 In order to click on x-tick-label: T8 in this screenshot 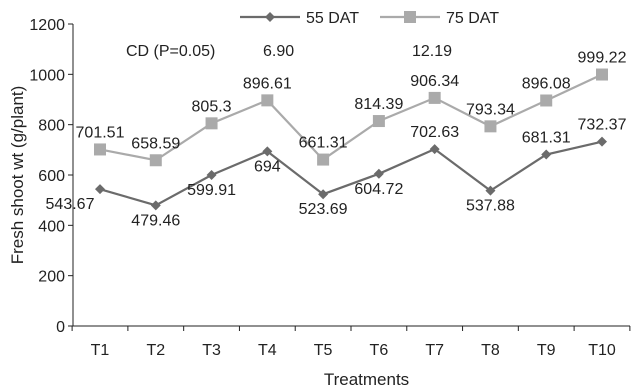, I will do `click(490, 350)`.